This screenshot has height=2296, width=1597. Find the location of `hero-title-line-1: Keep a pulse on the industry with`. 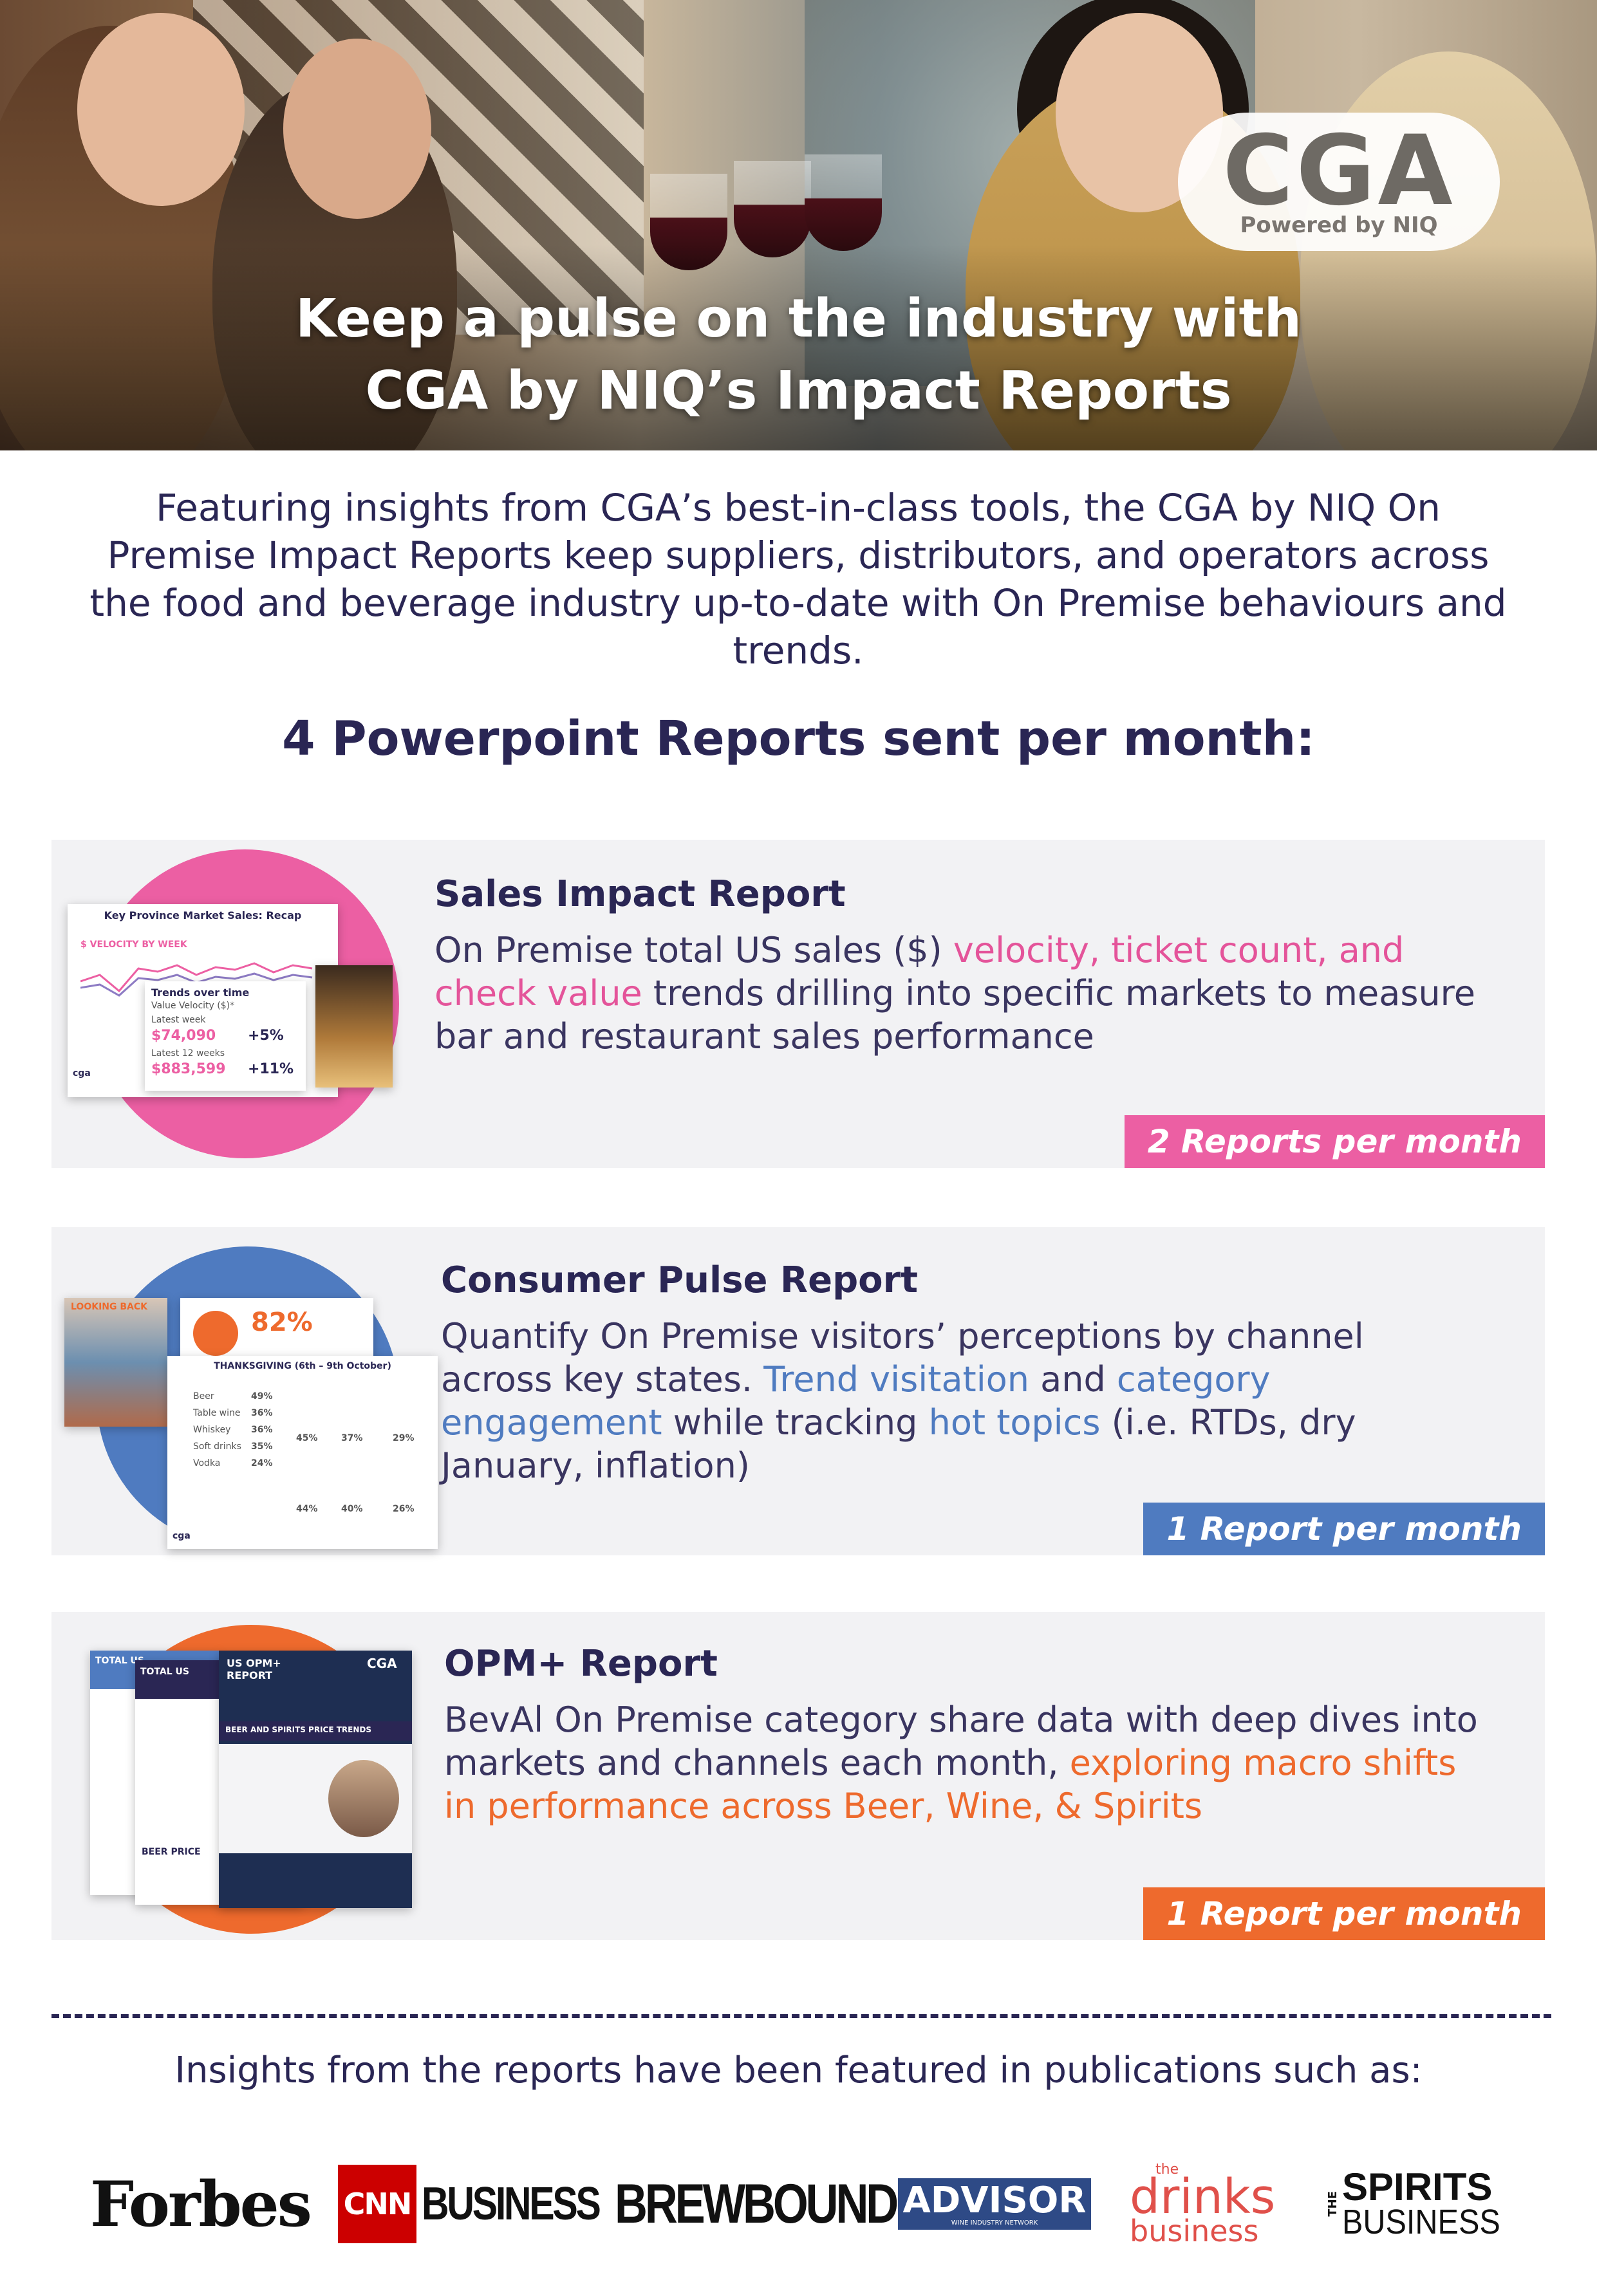

hero-title-line-1: Keep a pulse on the industry with is located at coordinates (798, 318).